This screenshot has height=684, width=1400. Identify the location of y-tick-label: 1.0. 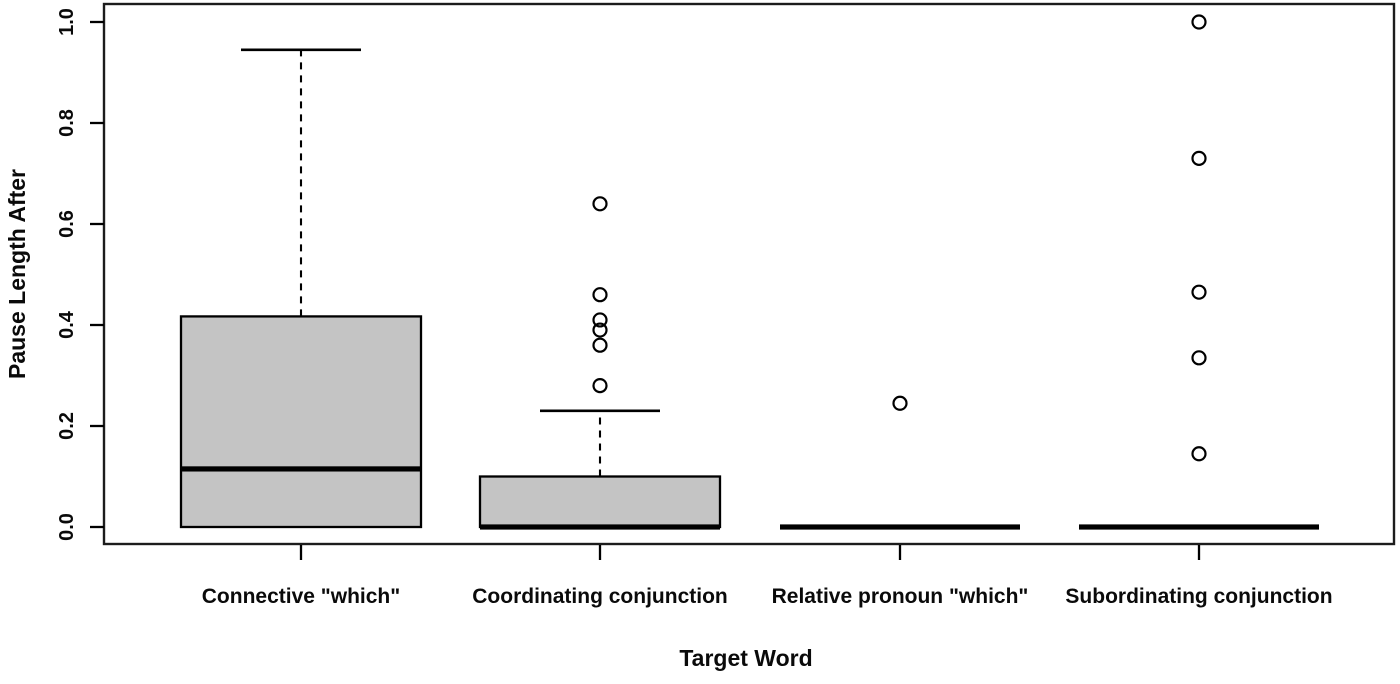
(67, 22).